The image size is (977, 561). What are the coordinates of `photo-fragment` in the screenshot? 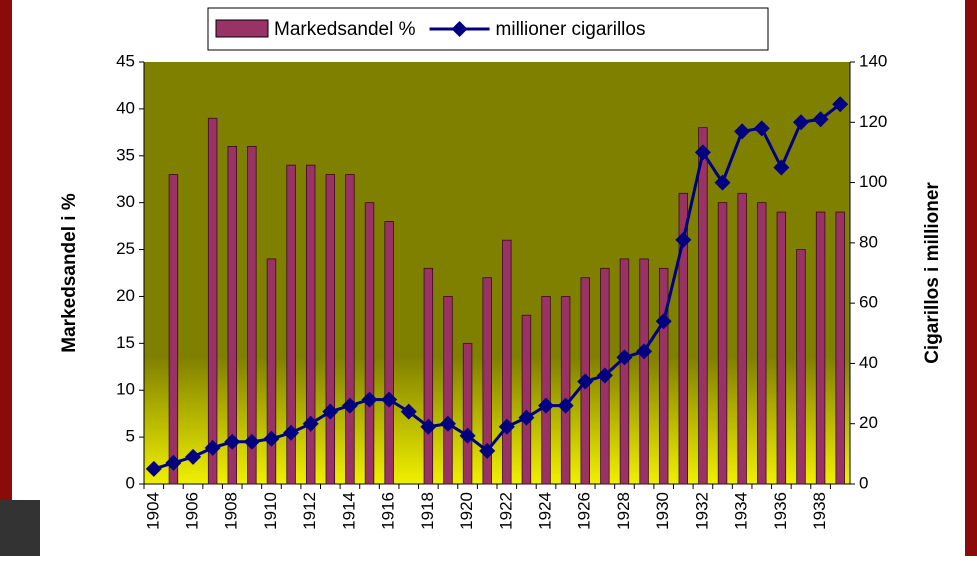 It's located at (20, 528).